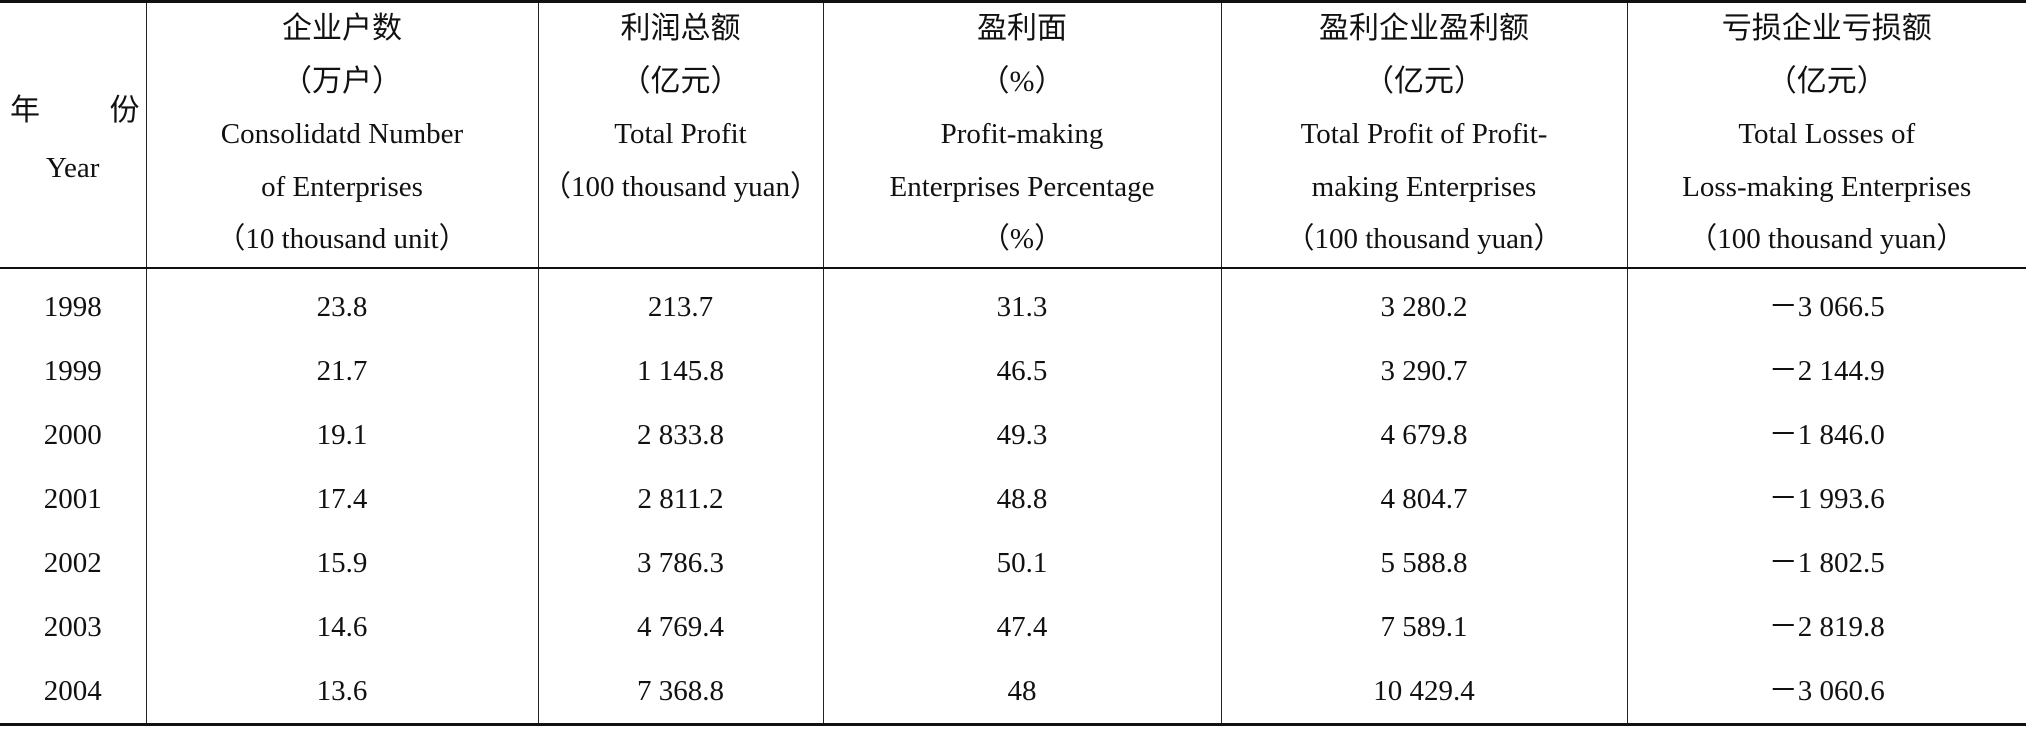  I want to click on year-header-zh-part2: 份, so click(124, 110).